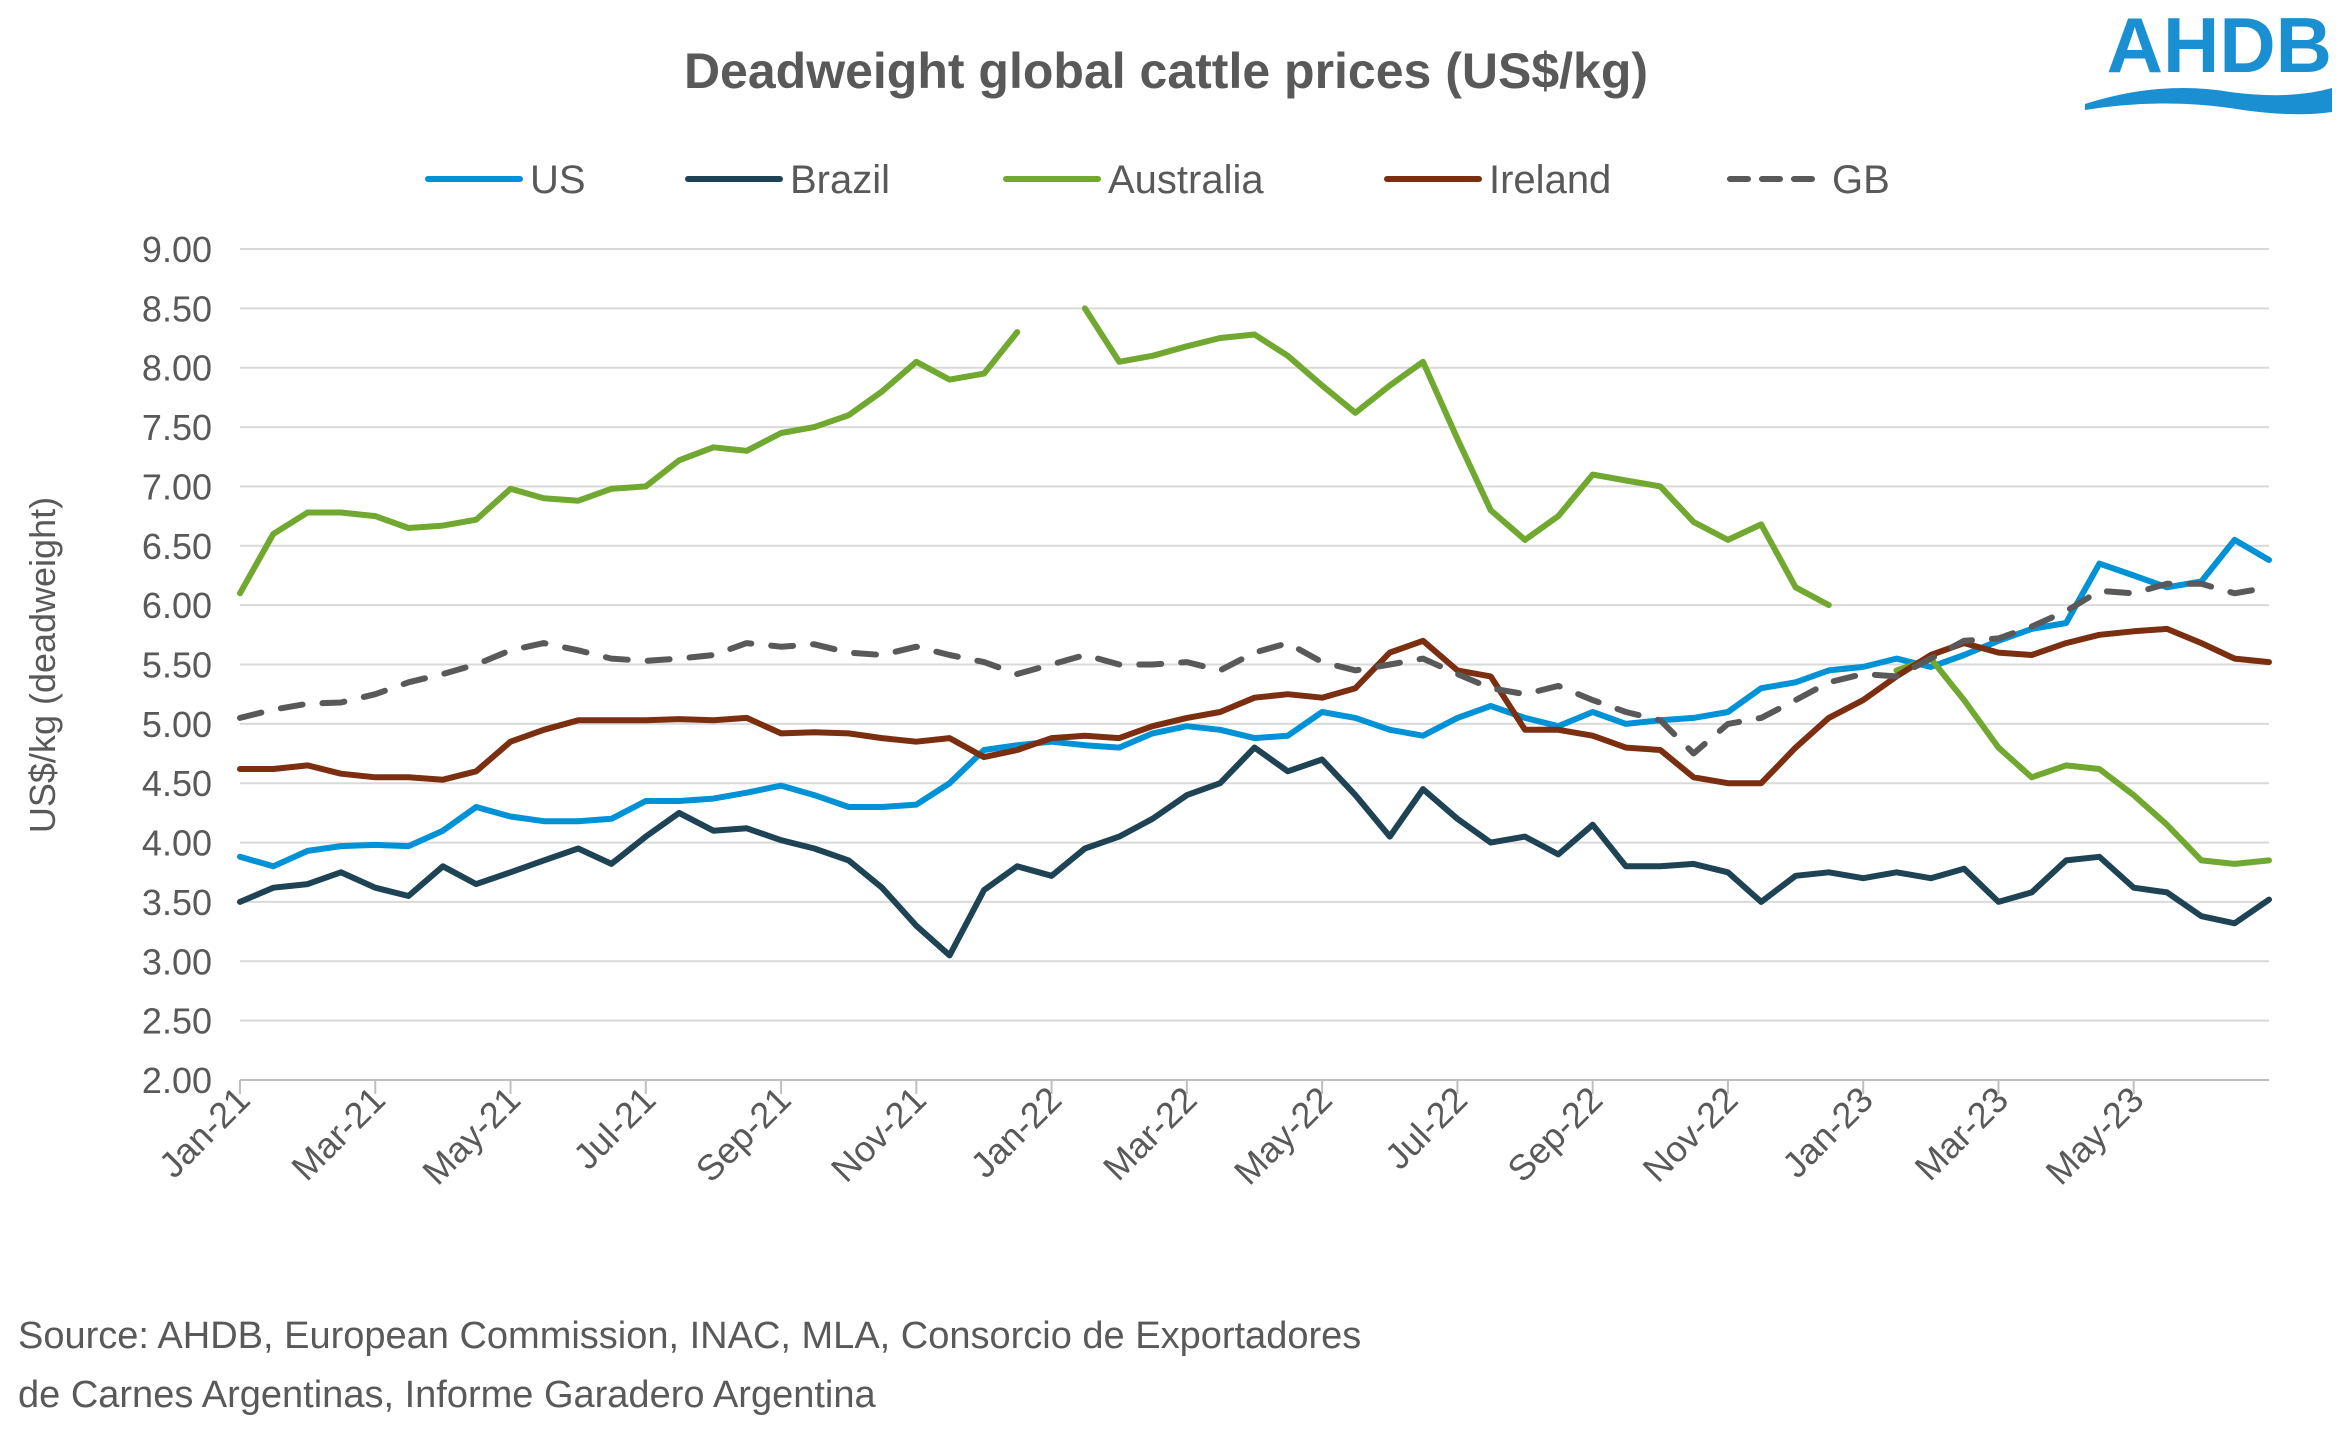 The image size is (2339, 1429). I want to click on y-tick-label: 2.50, so click(177, 1021).